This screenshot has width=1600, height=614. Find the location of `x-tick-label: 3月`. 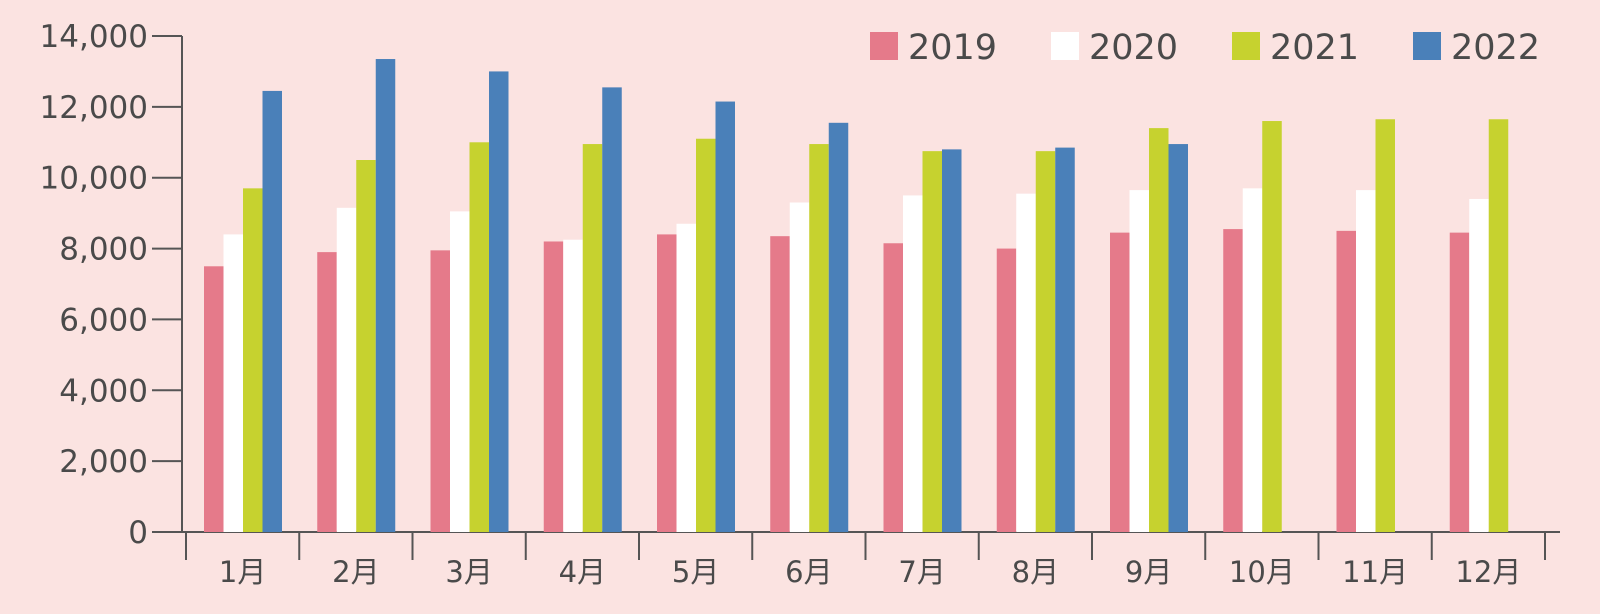

x-tick-label: 3月 is located at coordinates (468, 572).